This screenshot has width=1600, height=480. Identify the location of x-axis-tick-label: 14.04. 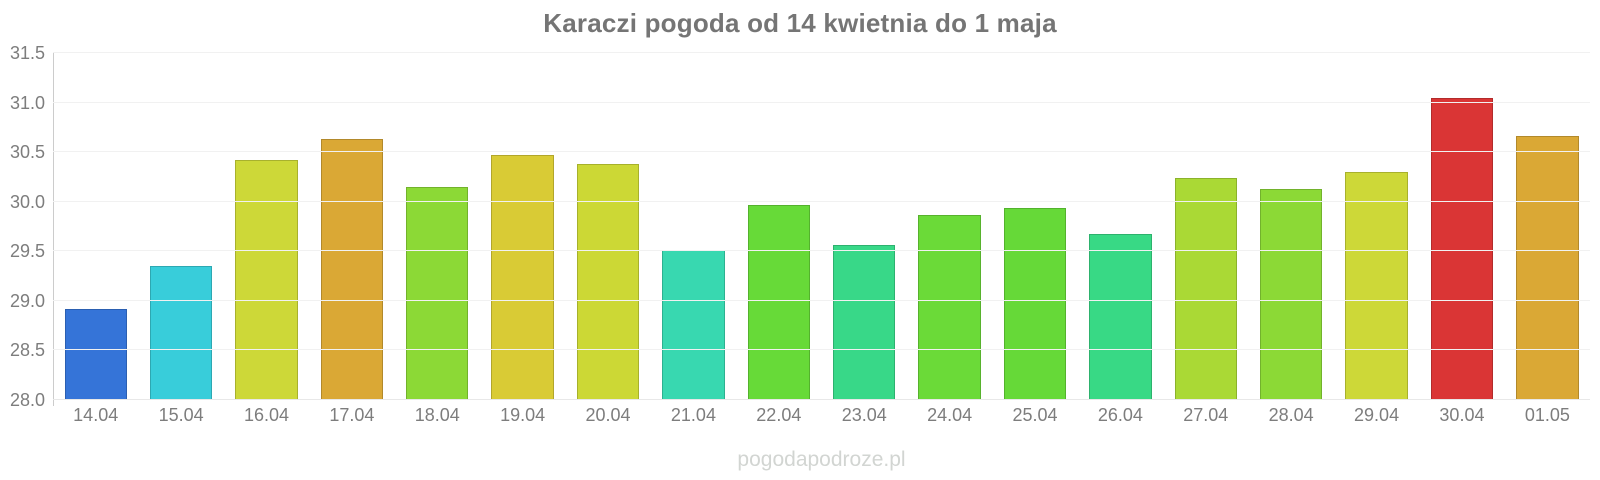
(96, 415).